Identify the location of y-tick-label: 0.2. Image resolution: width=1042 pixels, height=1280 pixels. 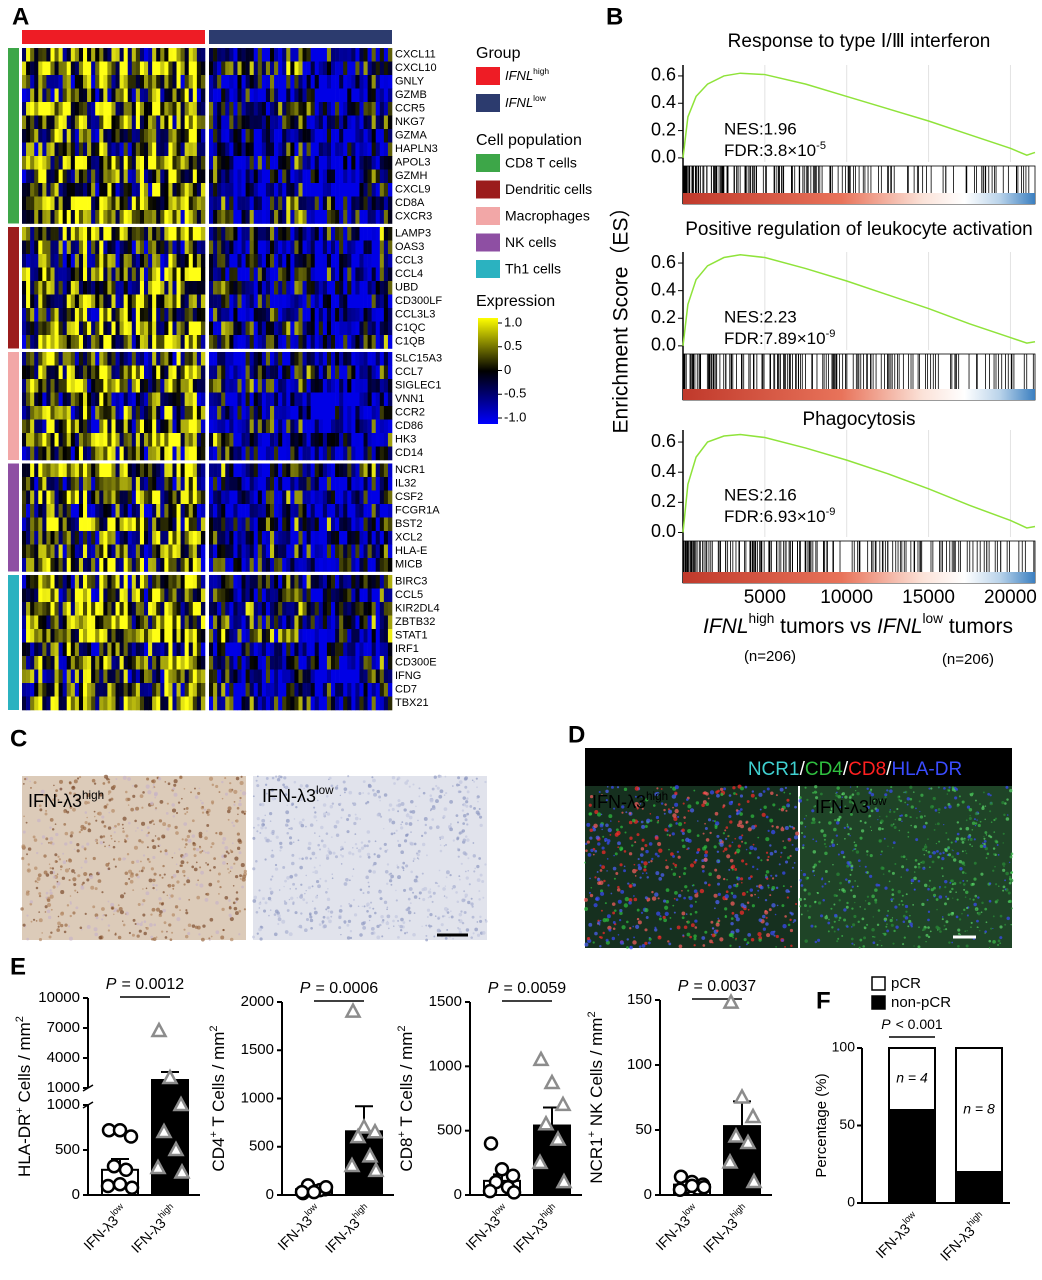
(663, 317).